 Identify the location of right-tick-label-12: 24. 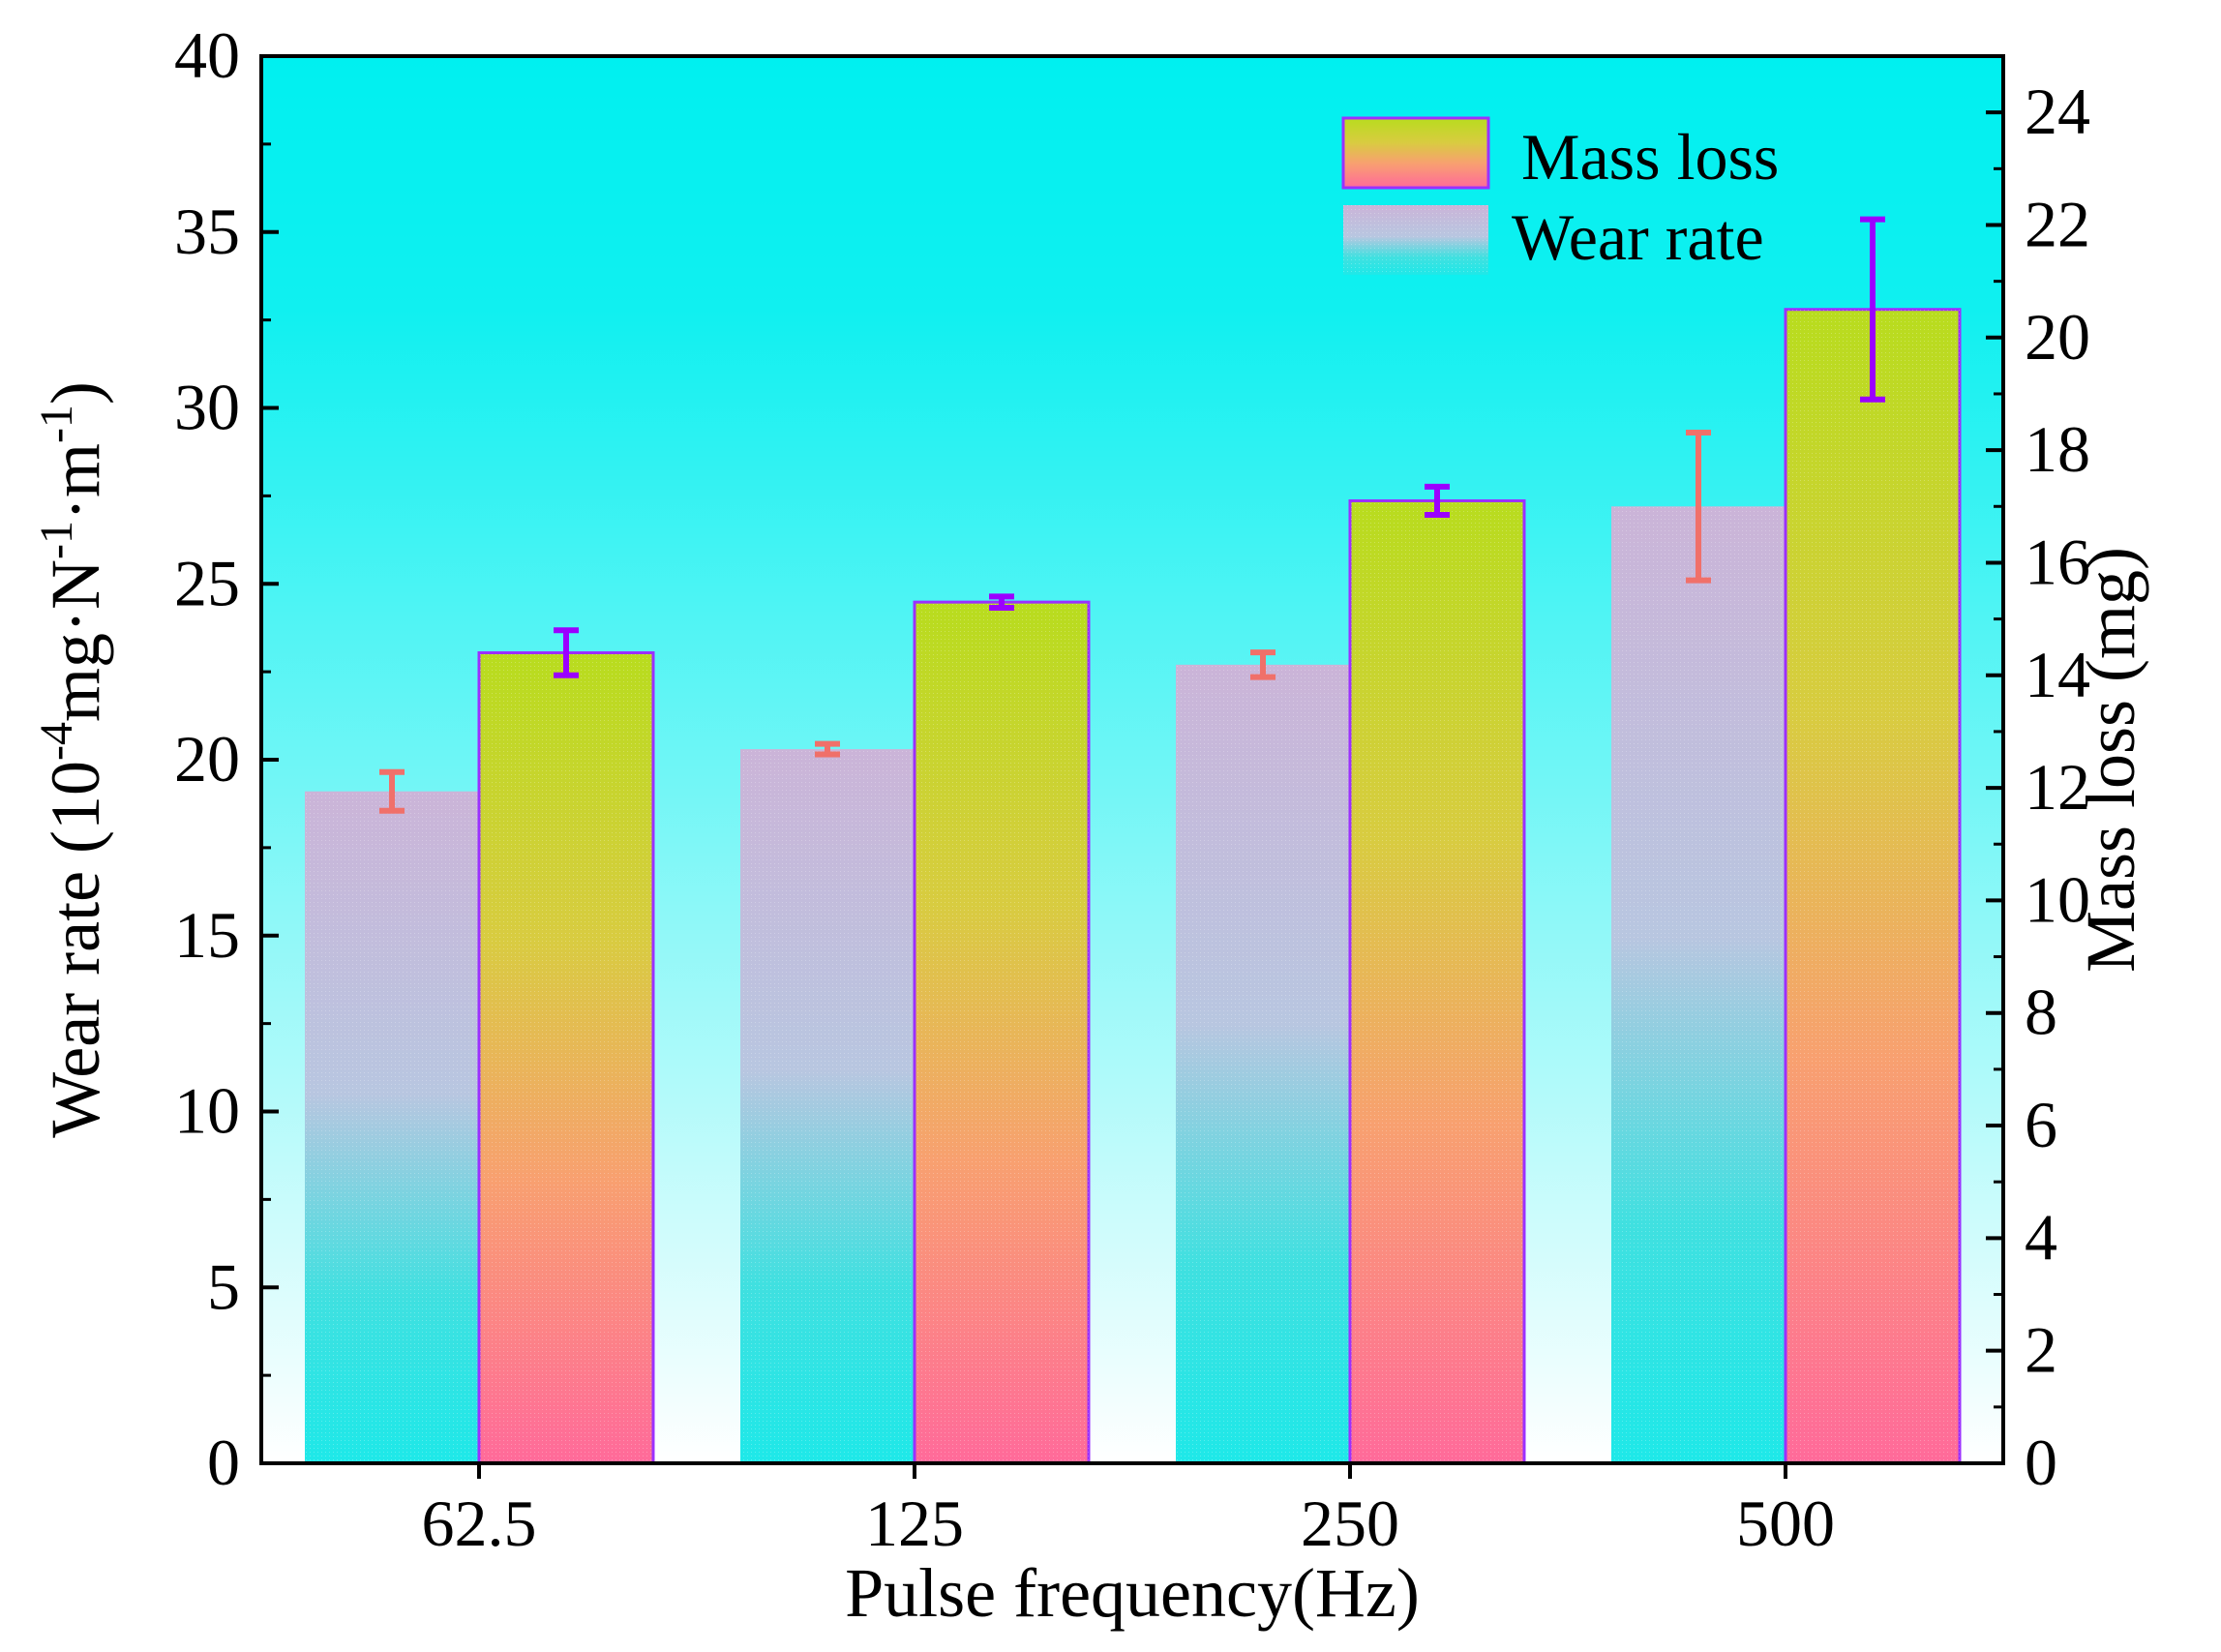
(2057, 112).